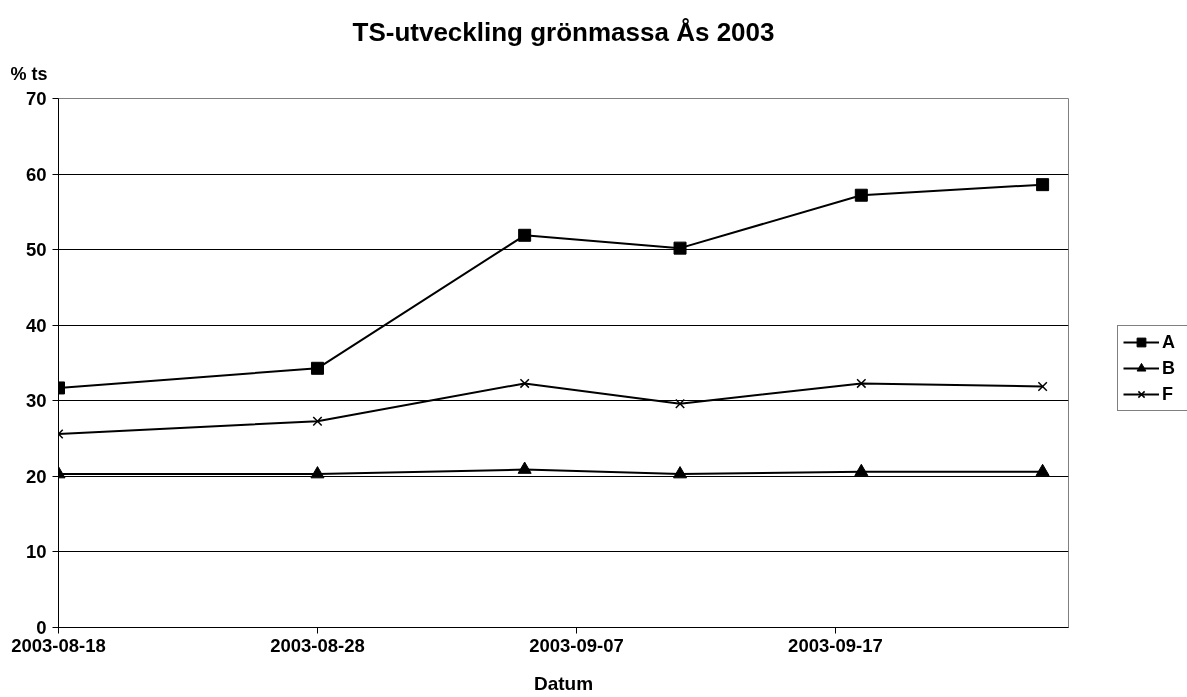 The height and width of the screenshot is (697, 1187). I want to click on chart-title: TS-utveckling grönmassa Ås 2003, so click(563, 31).